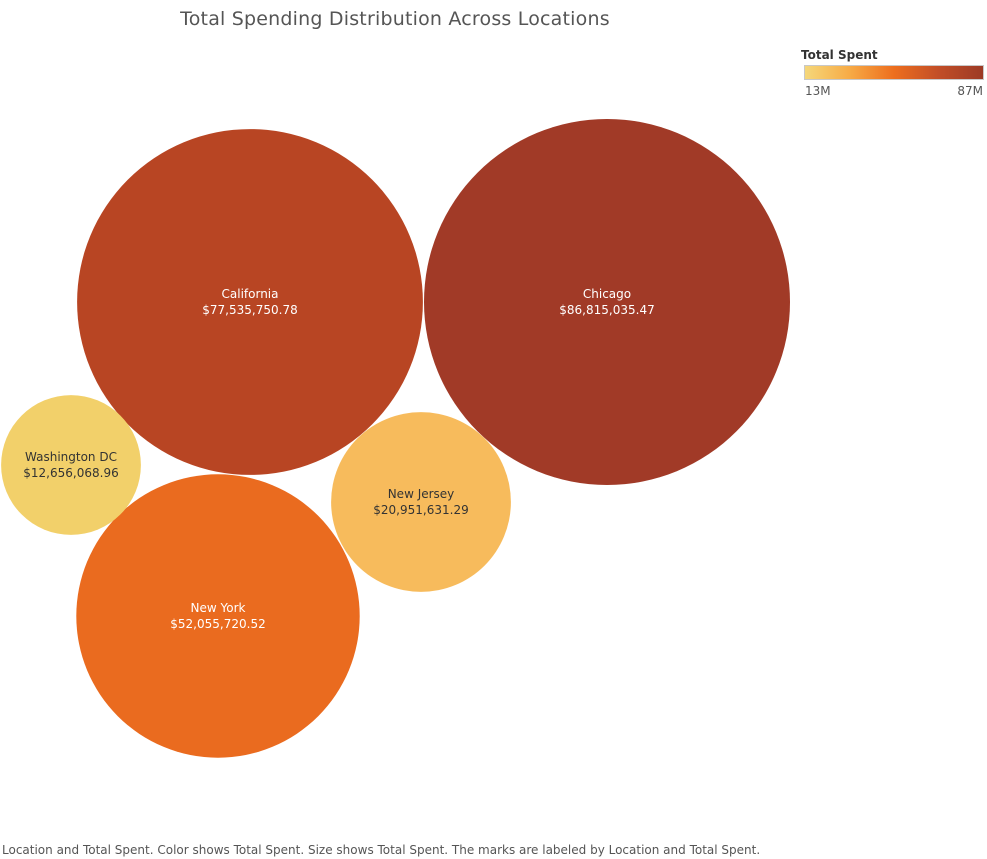 The image size is (987, 859). Describe the element at coordinates (421, 494) in the screenshot. I see `bubble-location-label: New Jersey` at that location.